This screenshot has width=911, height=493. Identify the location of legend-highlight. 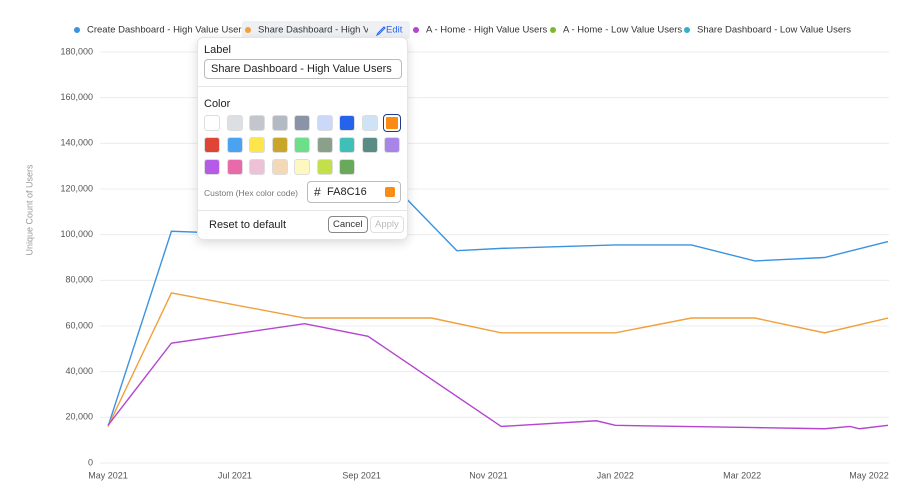
(326, 30).